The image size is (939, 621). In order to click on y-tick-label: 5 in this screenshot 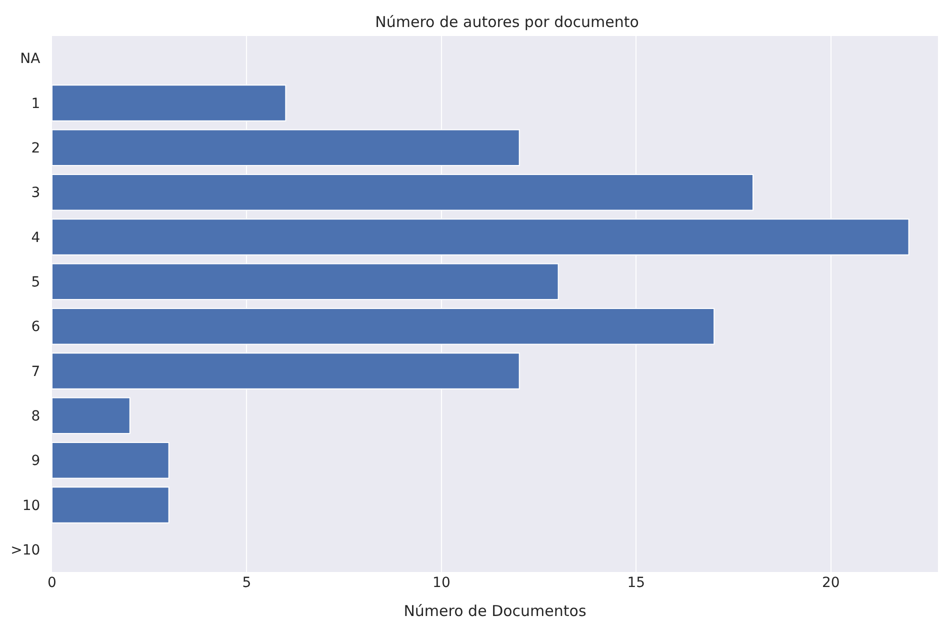, I will do `click(35, 282)`.